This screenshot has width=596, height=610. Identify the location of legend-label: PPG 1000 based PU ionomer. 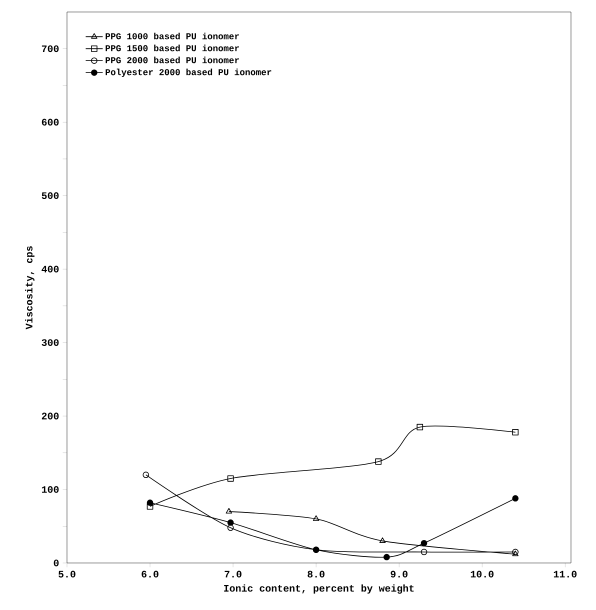
(172, 36).